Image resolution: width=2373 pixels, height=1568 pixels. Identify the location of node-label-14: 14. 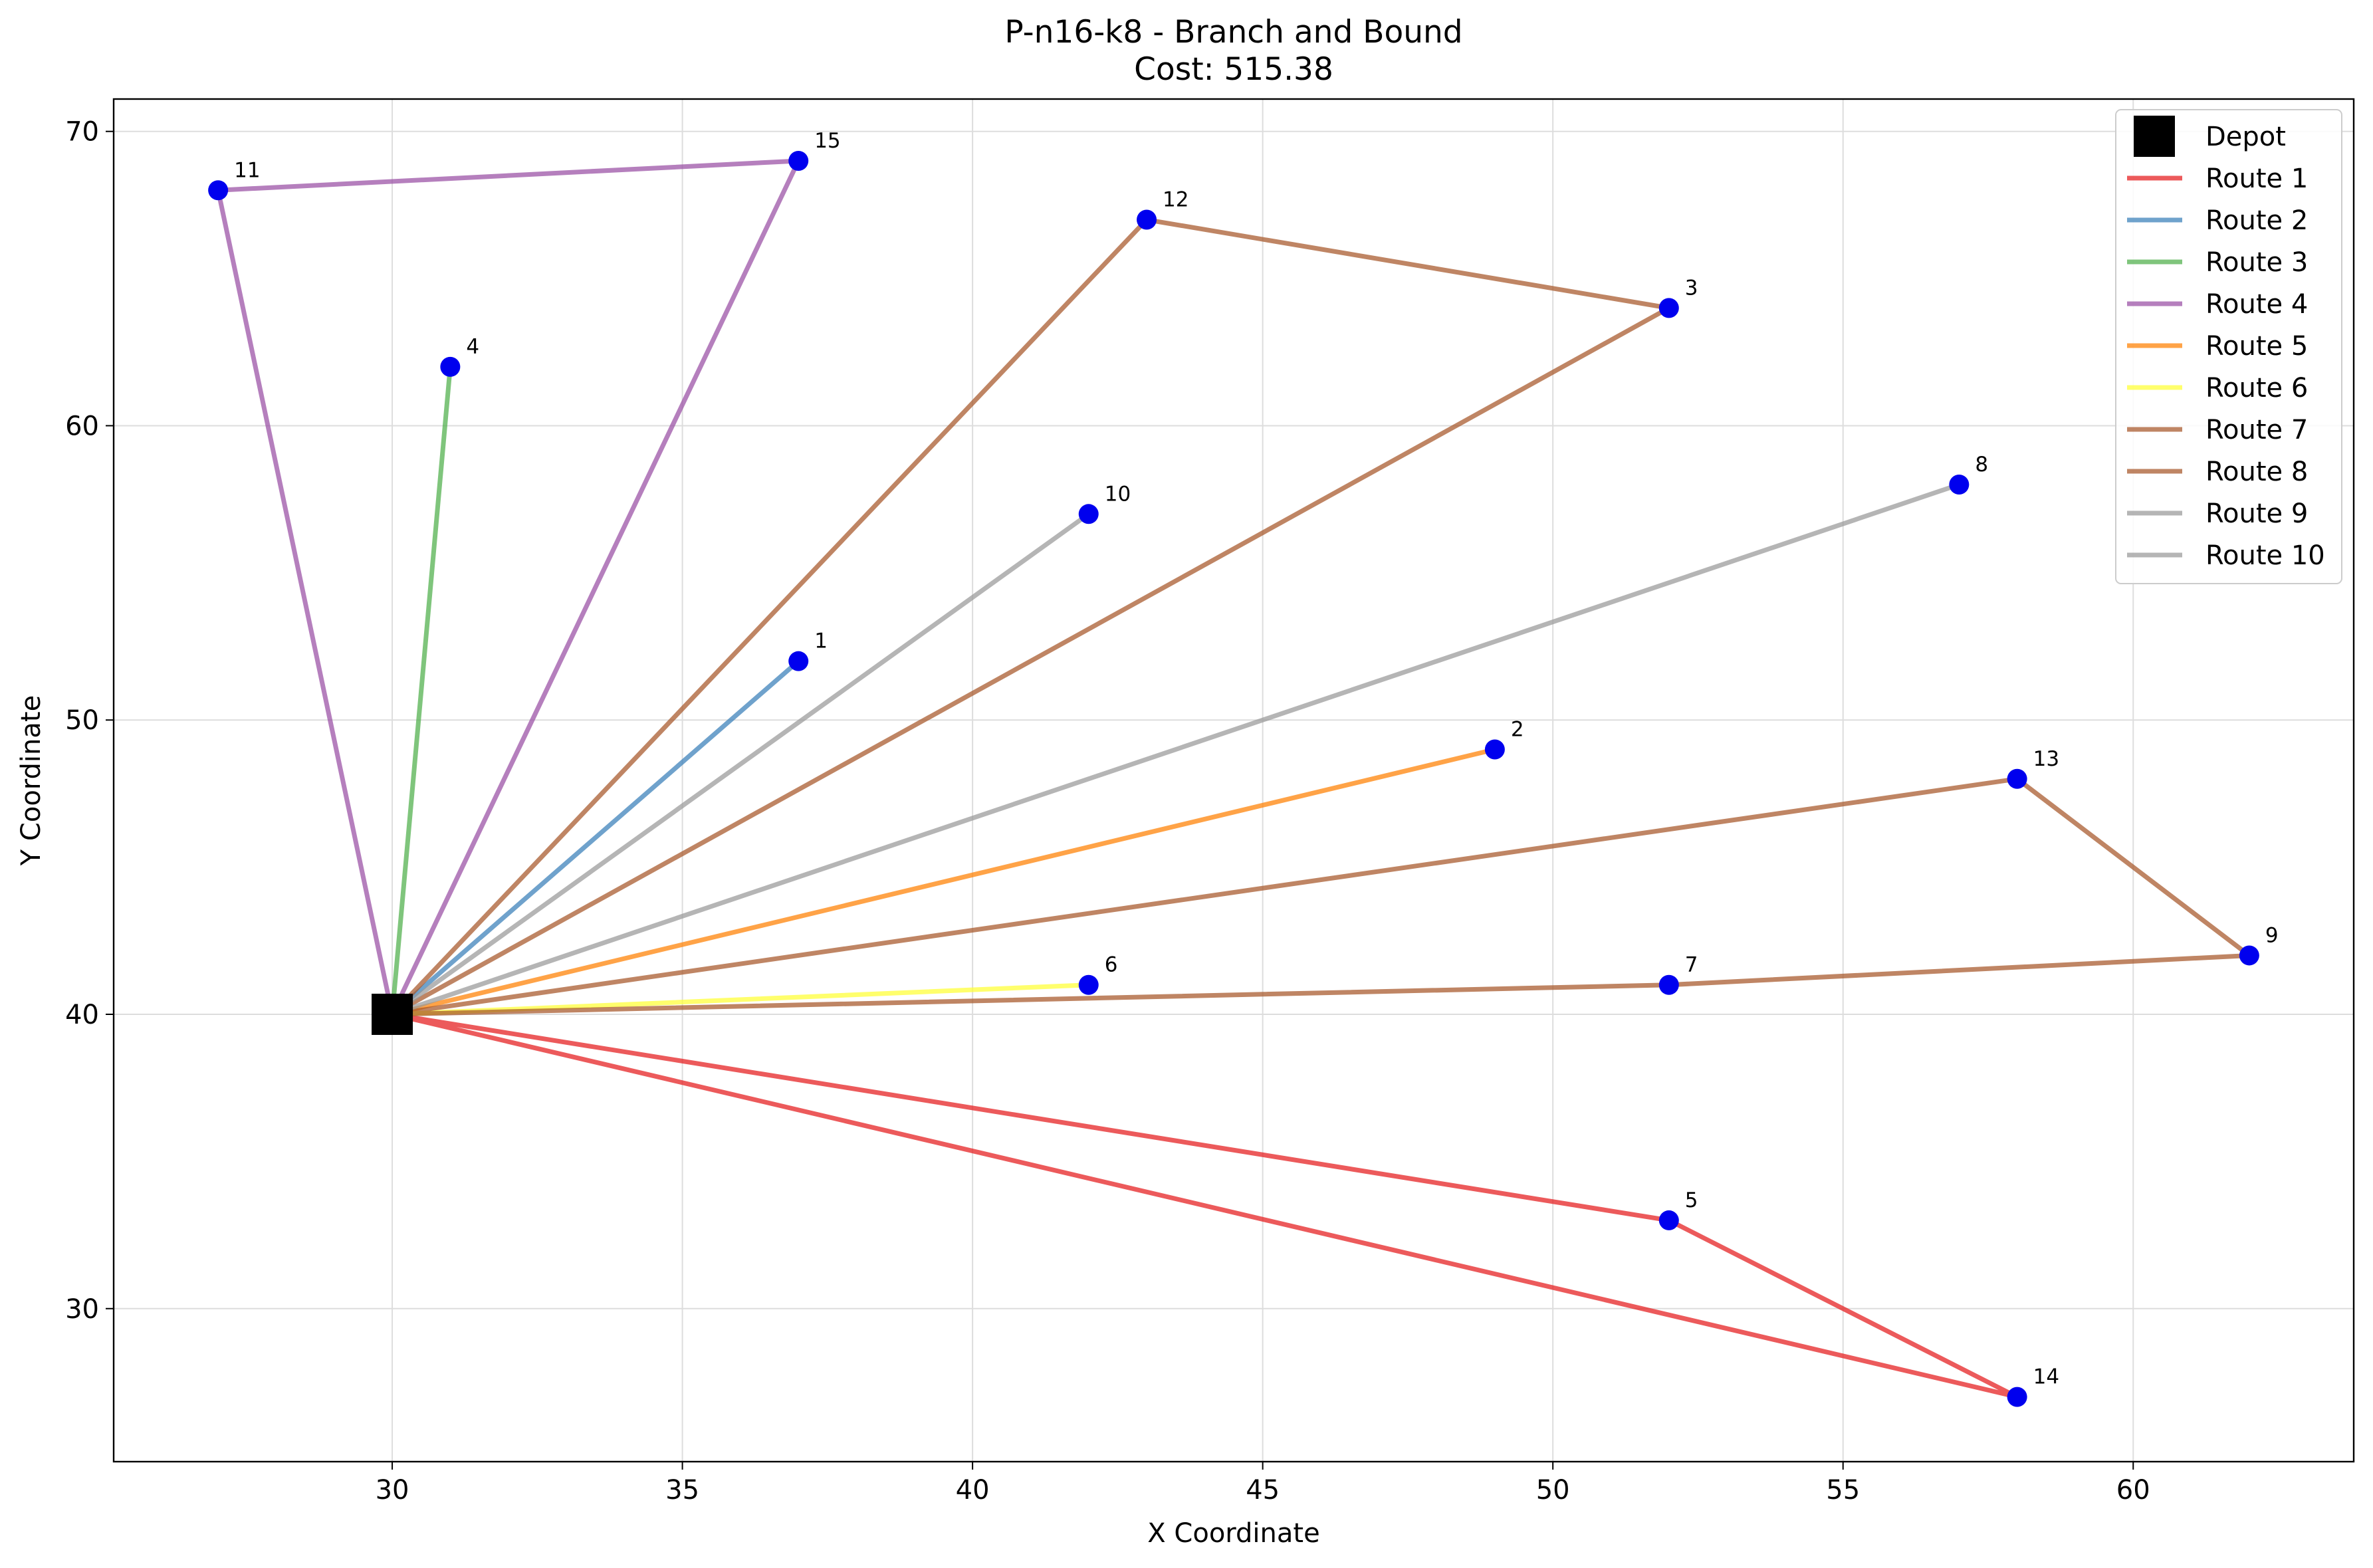
(2046, 1377).